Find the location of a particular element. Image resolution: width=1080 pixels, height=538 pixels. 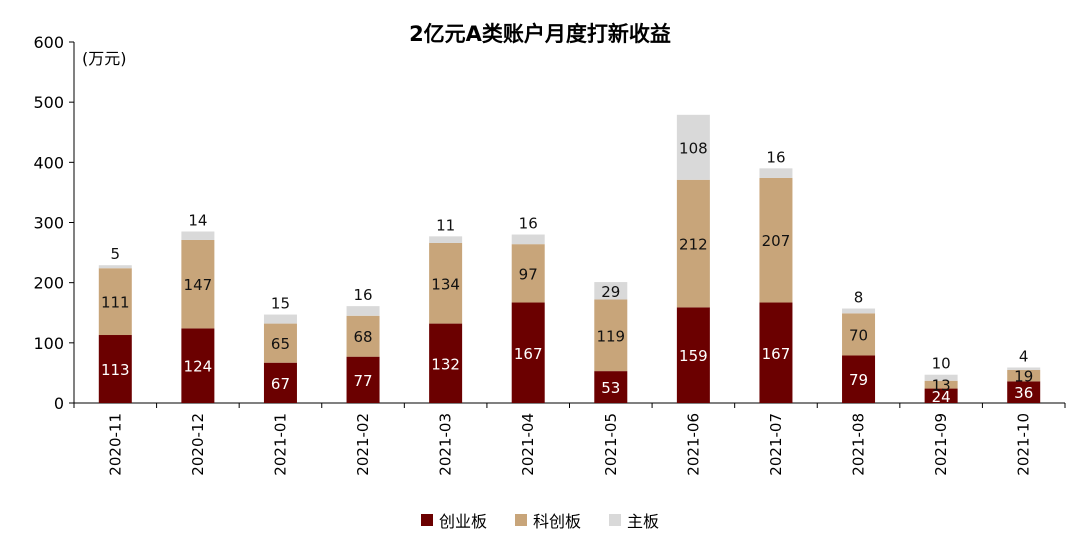

data-label-2021-05-1: 119 is located at coordinates (610, 336).